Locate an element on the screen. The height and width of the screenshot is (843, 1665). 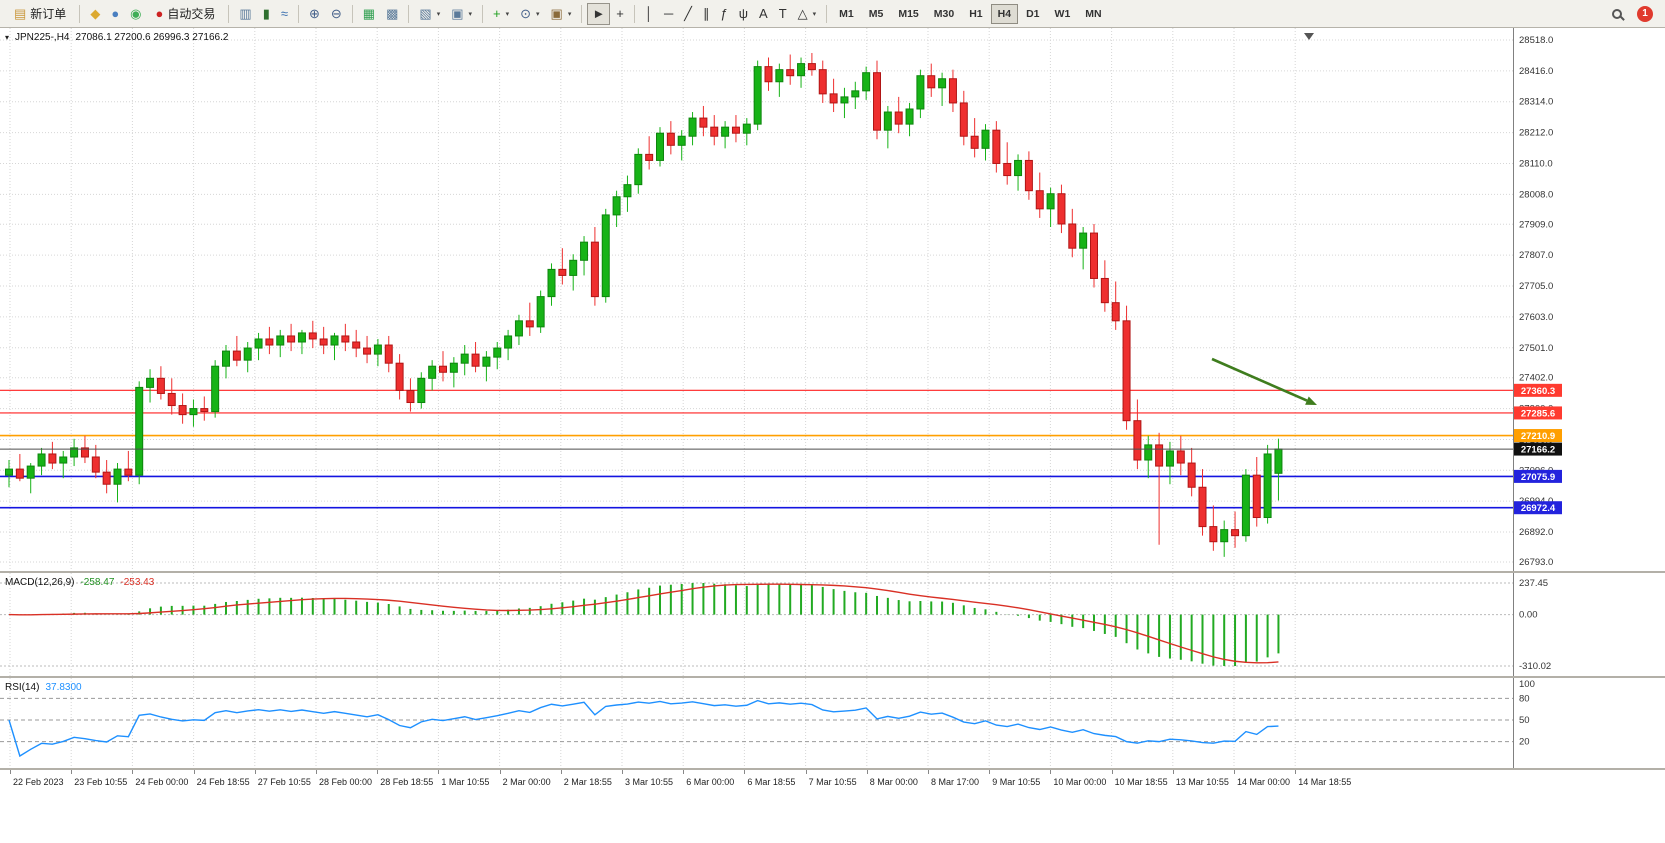
tile-windows-button: ▦ is located at coordinates (369, 14).